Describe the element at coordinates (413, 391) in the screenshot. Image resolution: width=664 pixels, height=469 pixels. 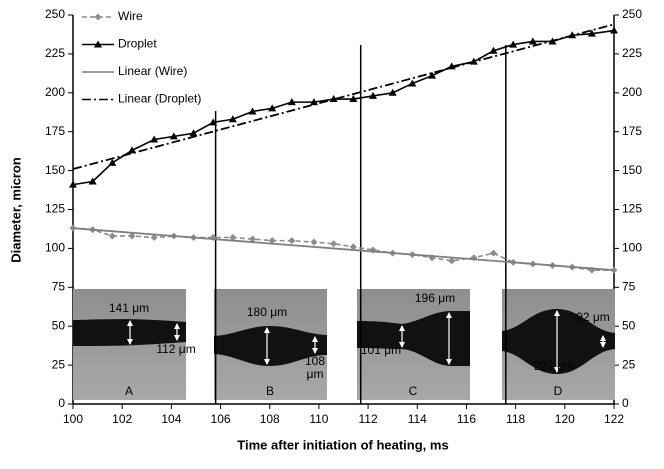
I see `inset-label: C` at that location.